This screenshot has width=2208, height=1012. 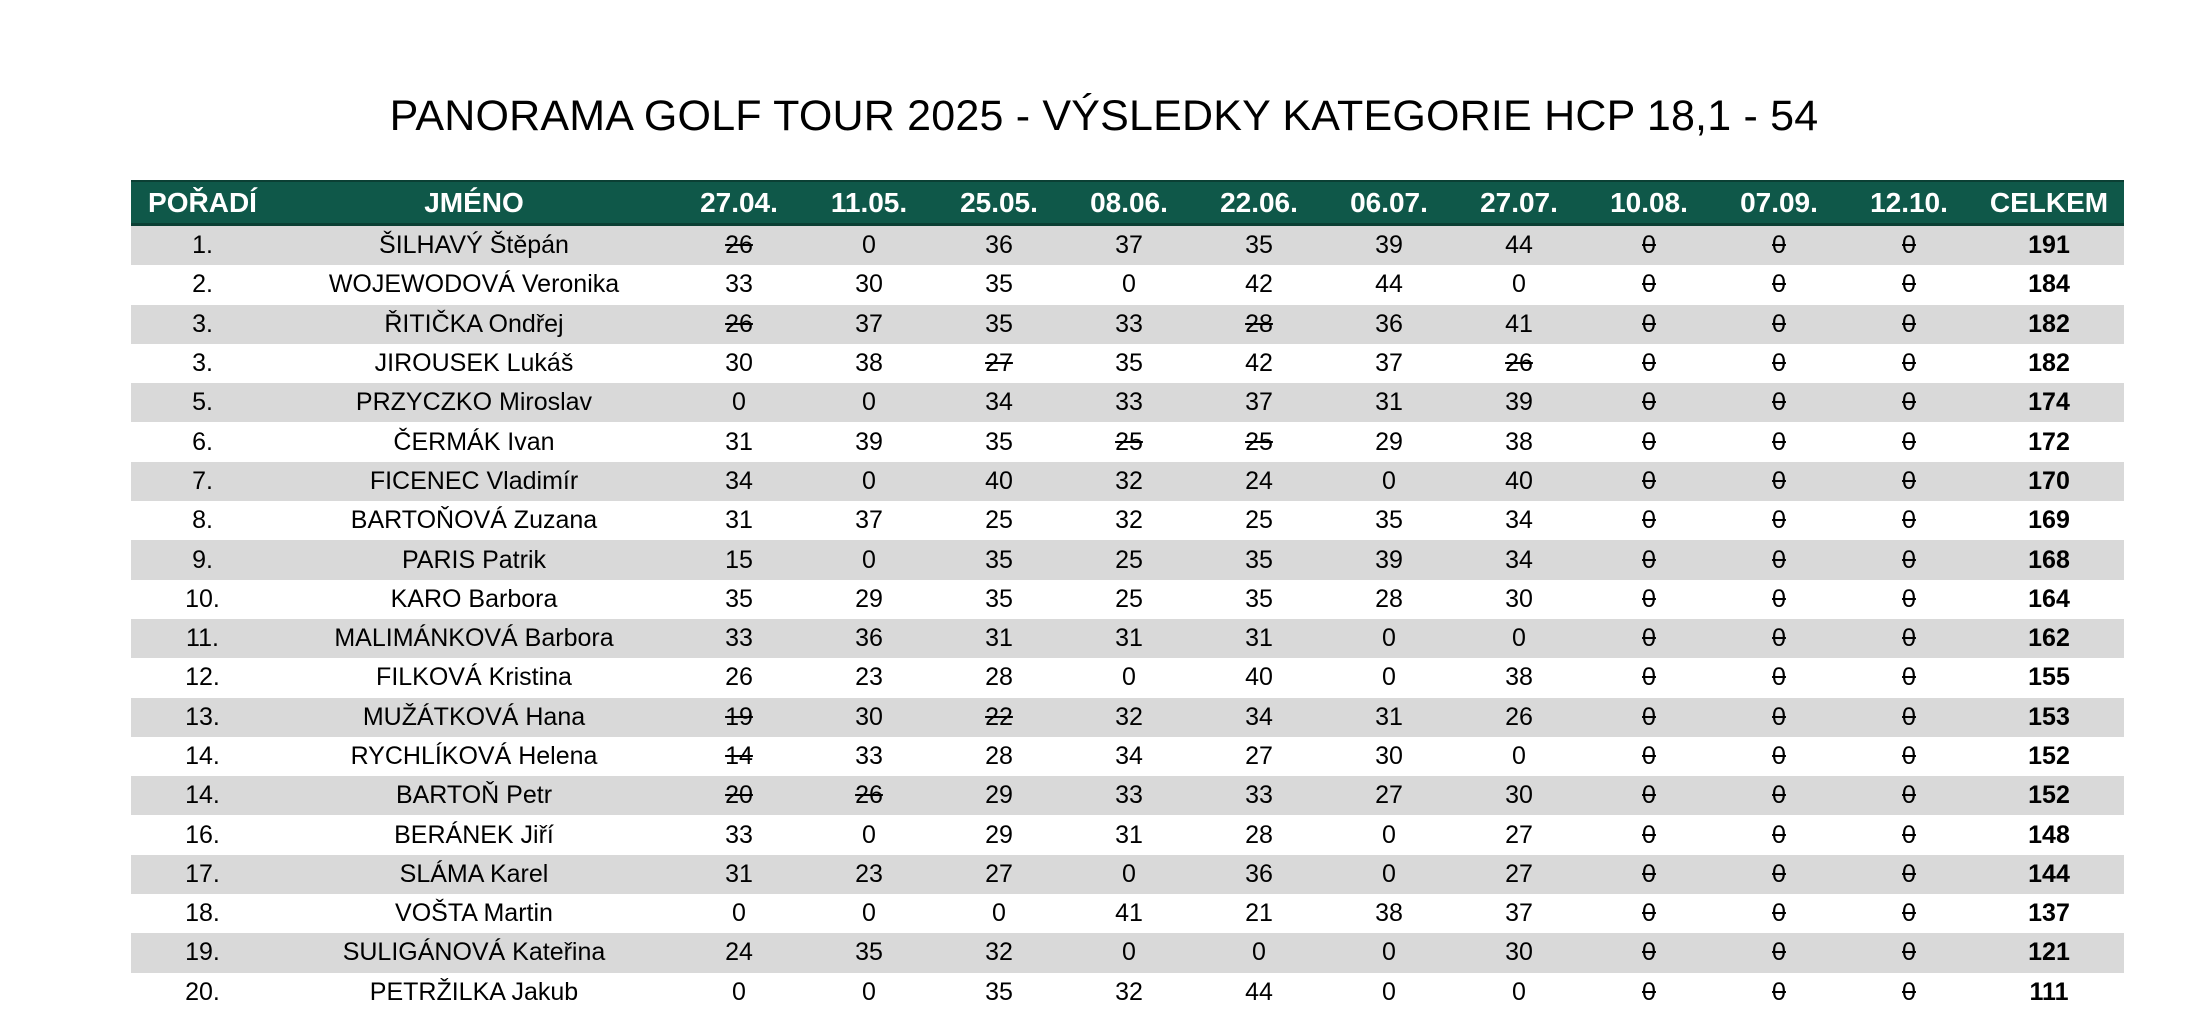 I want to click on score-cell: 30, so click(x=739, y=363).